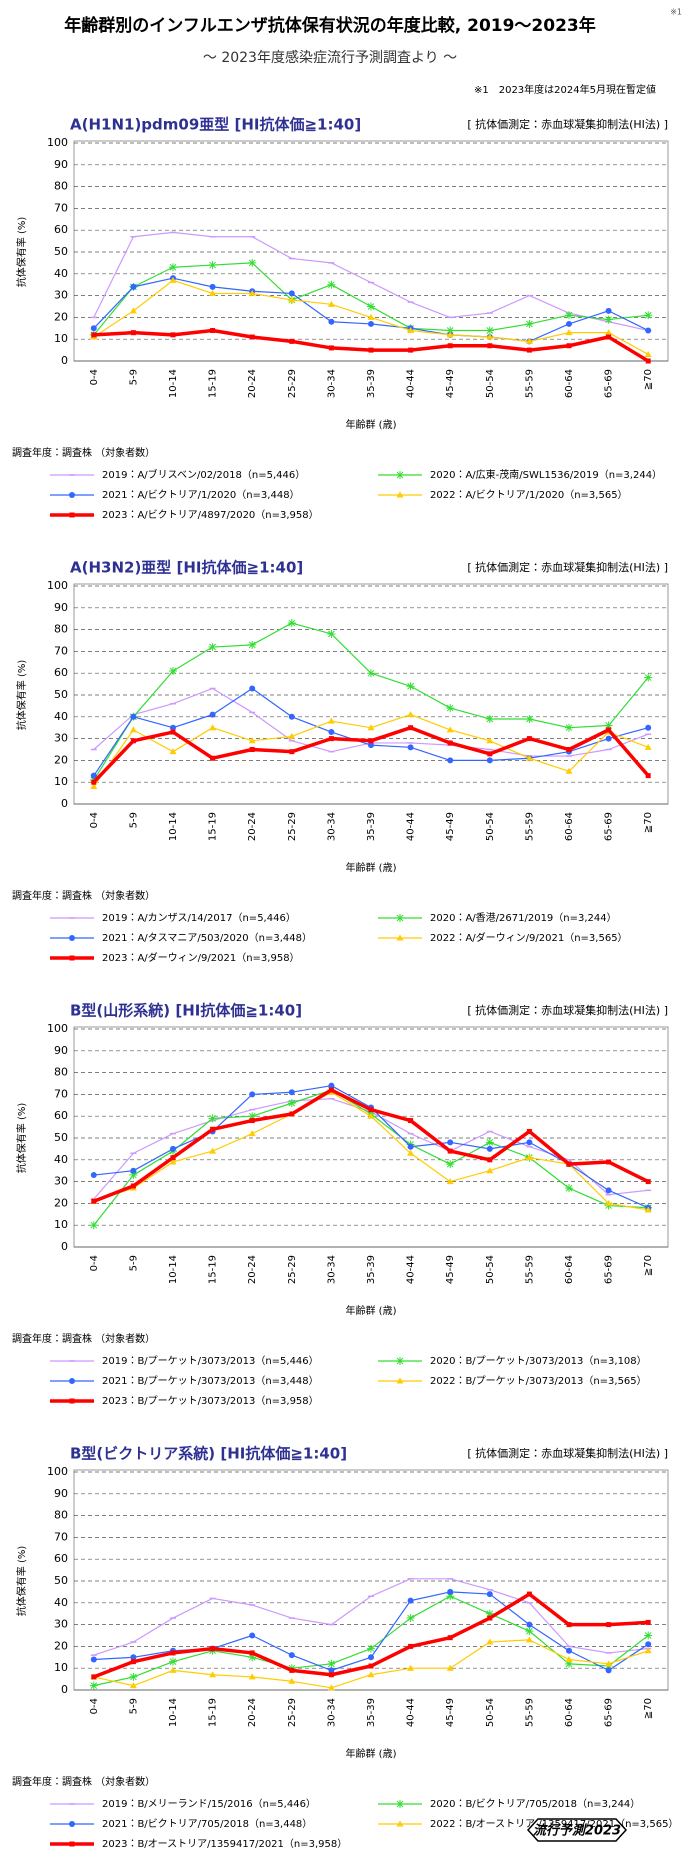  What do you see at coordinates (411, 1269) in the screenshot?
I see `x-tick-label: 40-44` at bounding box center [411, 1269].